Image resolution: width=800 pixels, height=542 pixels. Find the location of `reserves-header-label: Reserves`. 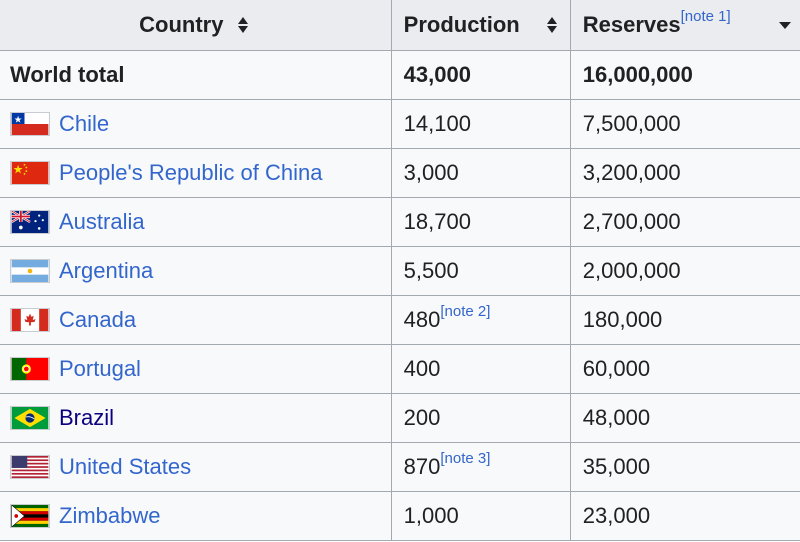

reserves-header-label: Reserves is located at coordinates (631, 24).